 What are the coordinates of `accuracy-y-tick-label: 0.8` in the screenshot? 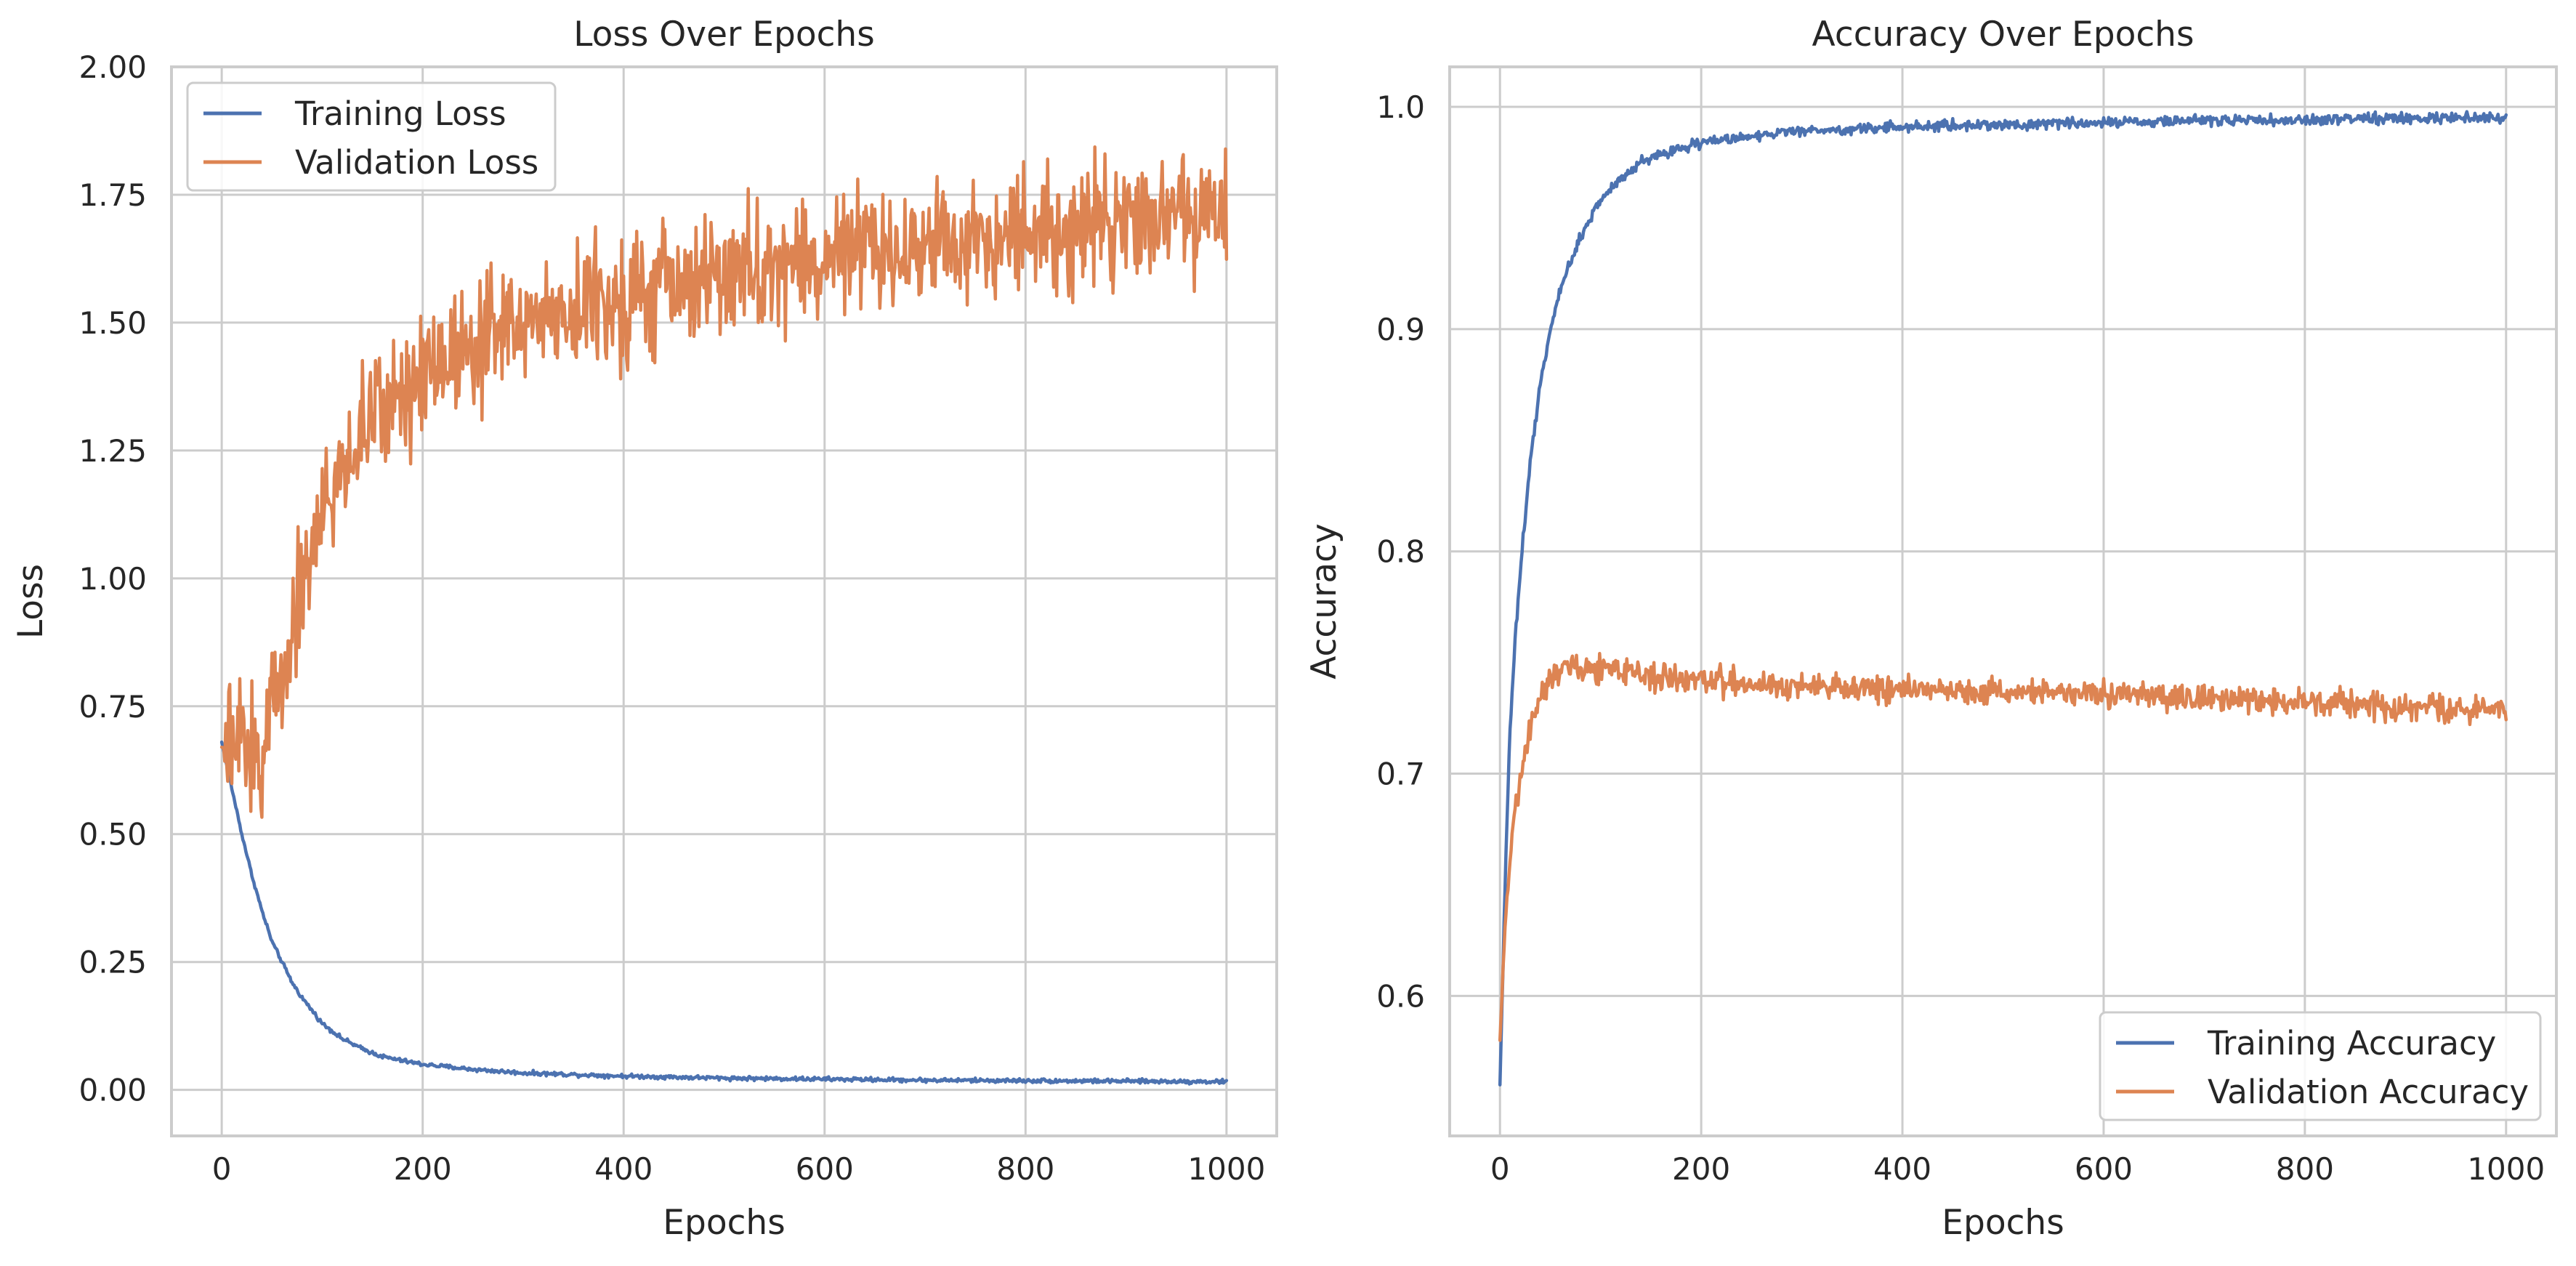 It's located at (1401, 552).